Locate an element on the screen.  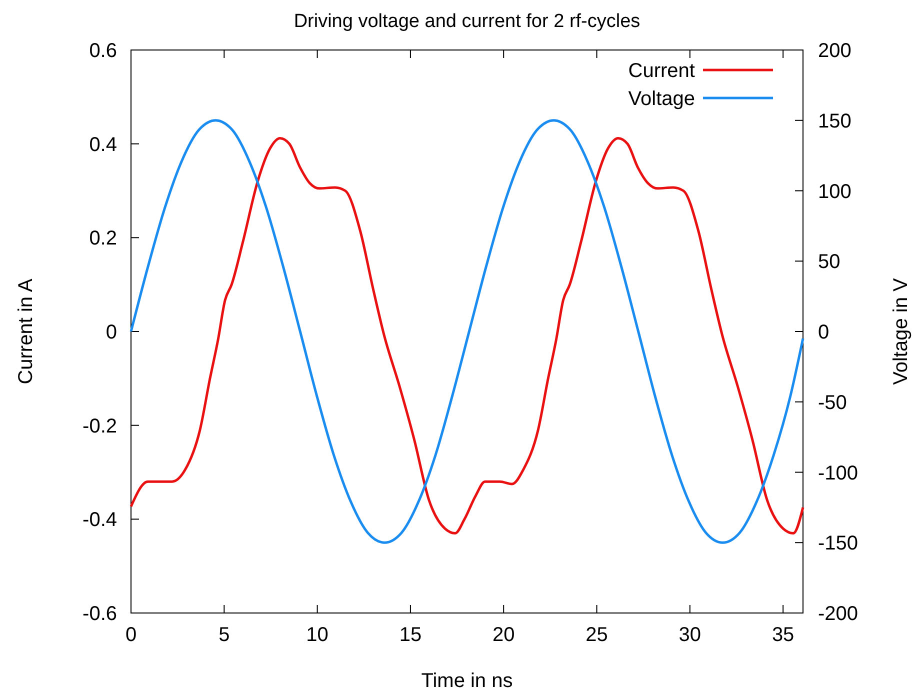
x-tick-label: 20 is located at coordinates (503, 635).